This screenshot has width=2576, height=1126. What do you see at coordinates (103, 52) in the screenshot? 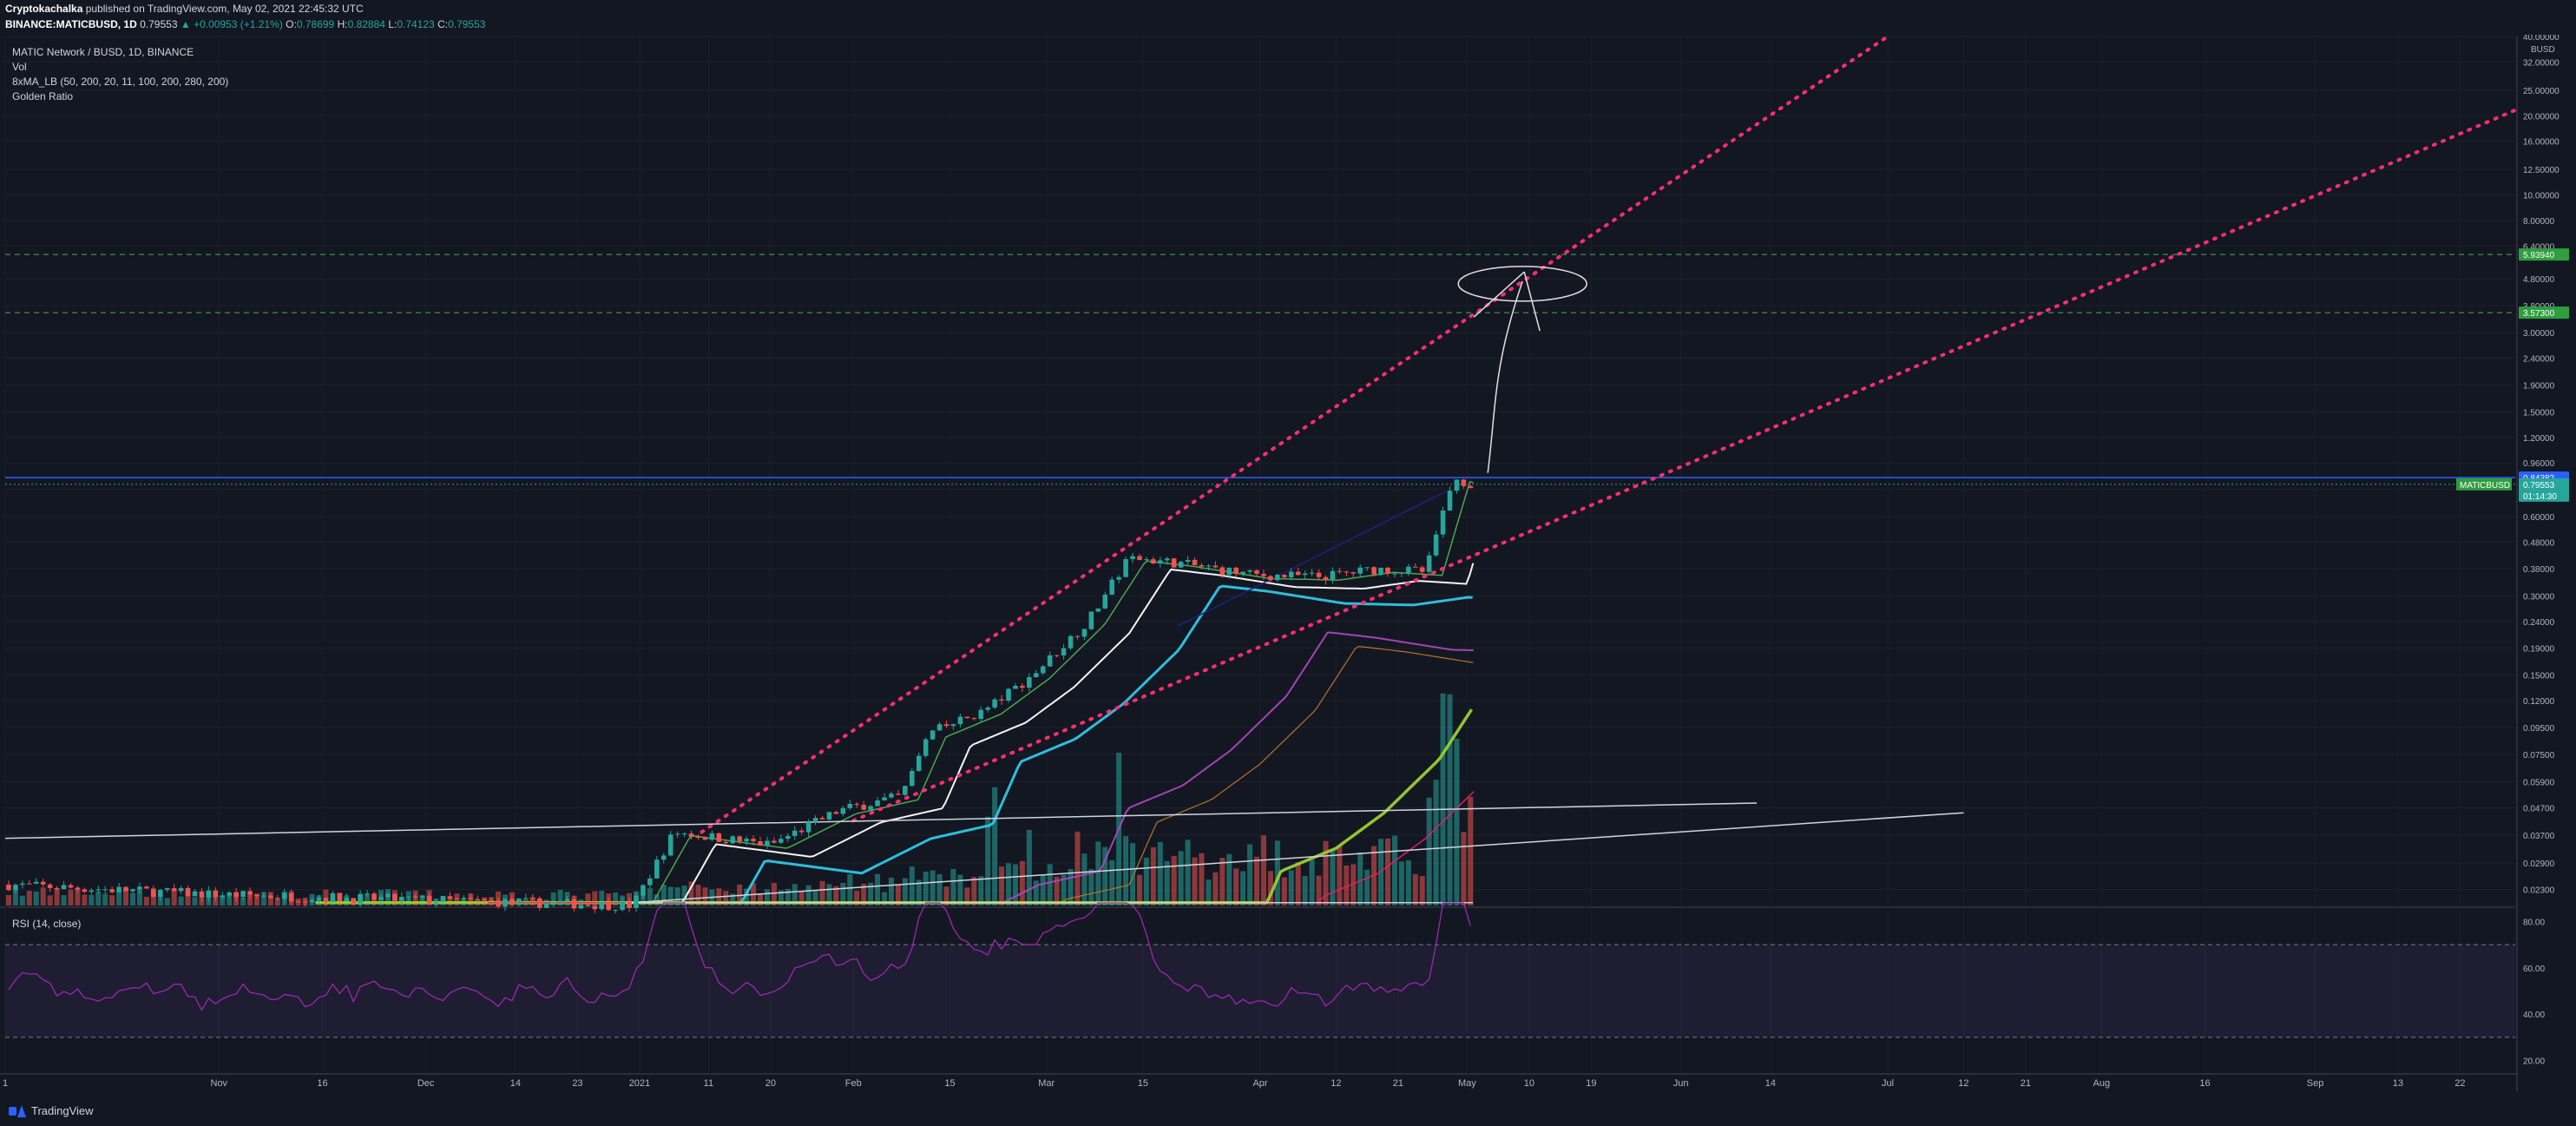
I see `legend-title: MATIC Network / BUSD, 1D, BINANCE` at bounding box center [103, 52].